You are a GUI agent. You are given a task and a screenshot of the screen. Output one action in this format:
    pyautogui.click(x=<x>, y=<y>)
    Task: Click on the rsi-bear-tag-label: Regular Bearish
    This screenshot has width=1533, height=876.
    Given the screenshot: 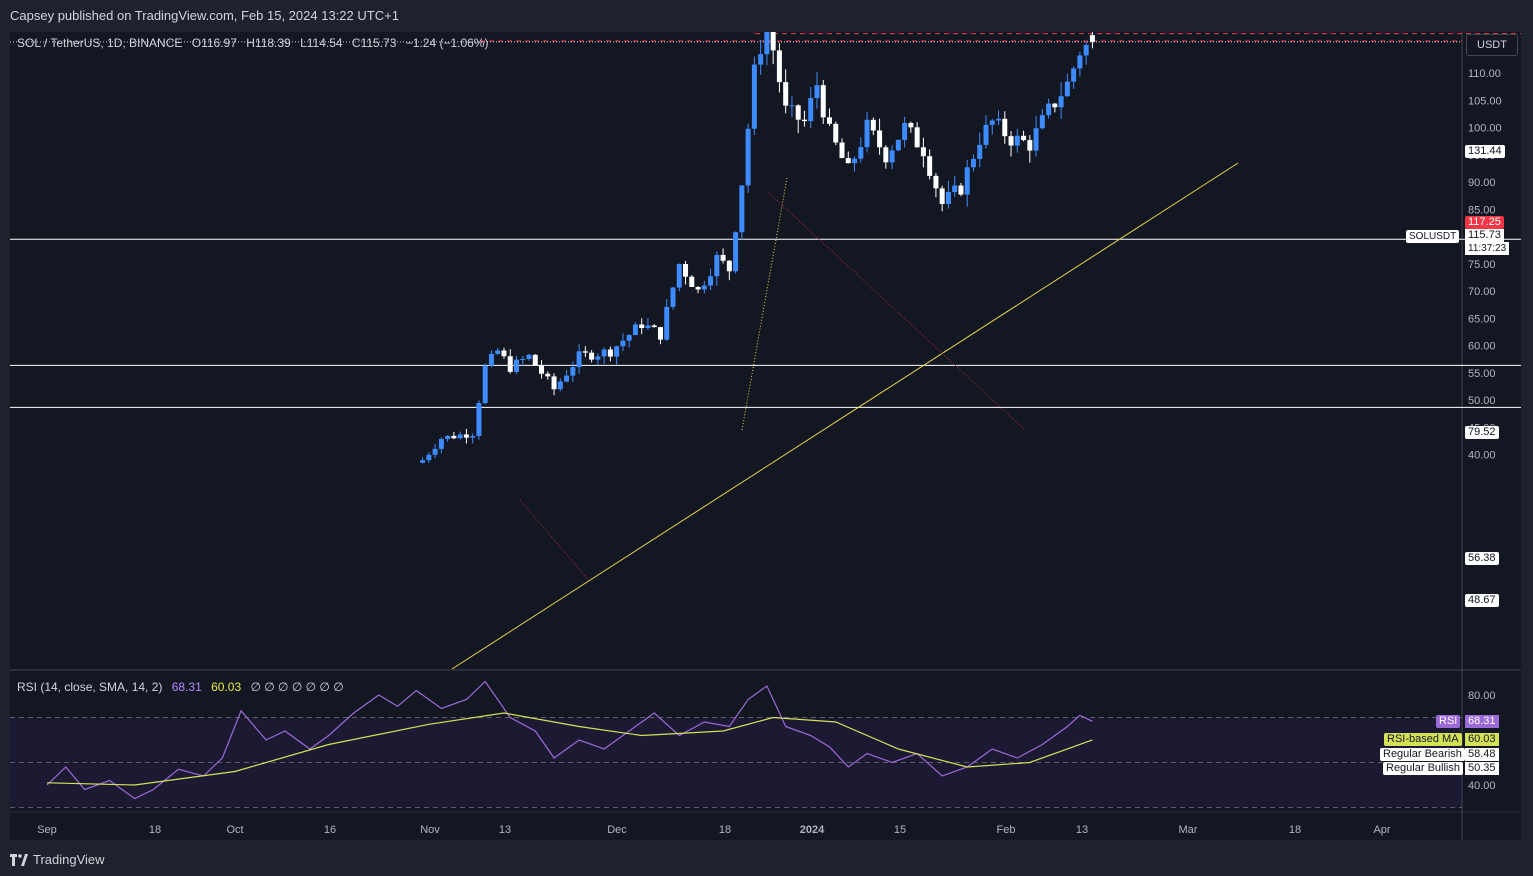 What is the action you would take?
    pyautogui.click(x=1422, y=754)
    